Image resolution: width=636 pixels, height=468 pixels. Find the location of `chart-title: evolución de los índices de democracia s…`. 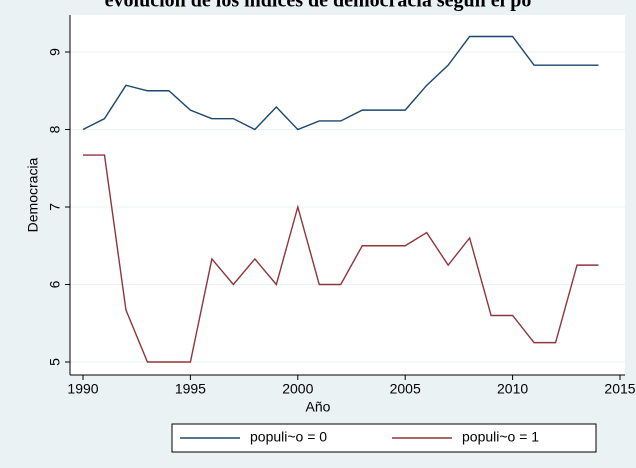

chart-title: evolución de los índices de democracia s… is located at coordinates (318, 6).